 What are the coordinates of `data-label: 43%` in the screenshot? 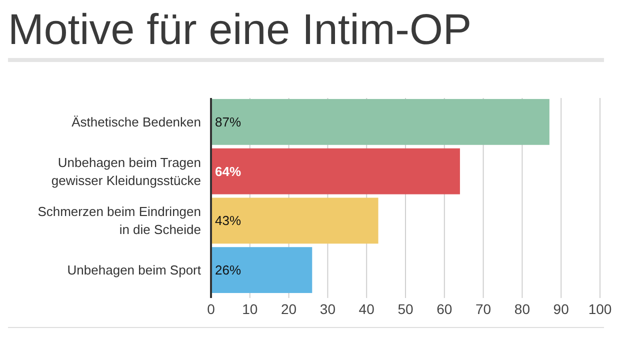 It's located at (228, 220).